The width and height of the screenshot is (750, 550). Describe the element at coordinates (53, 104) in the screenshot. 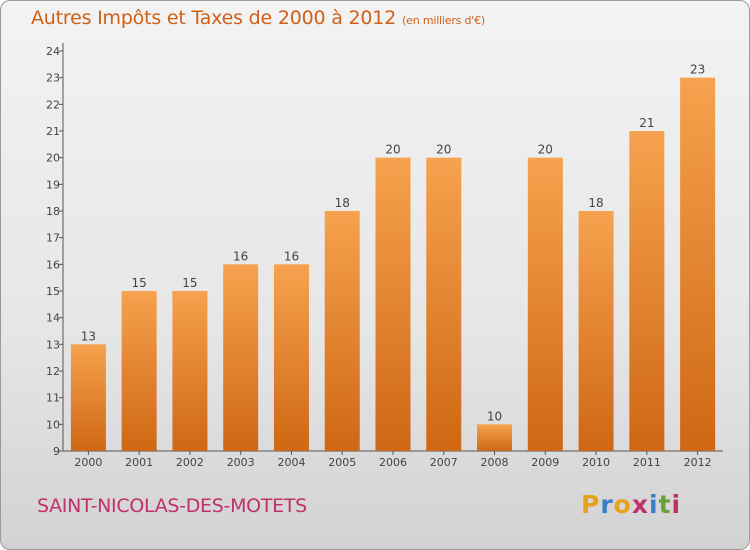

I see `y-tick-label: 22` at that location.